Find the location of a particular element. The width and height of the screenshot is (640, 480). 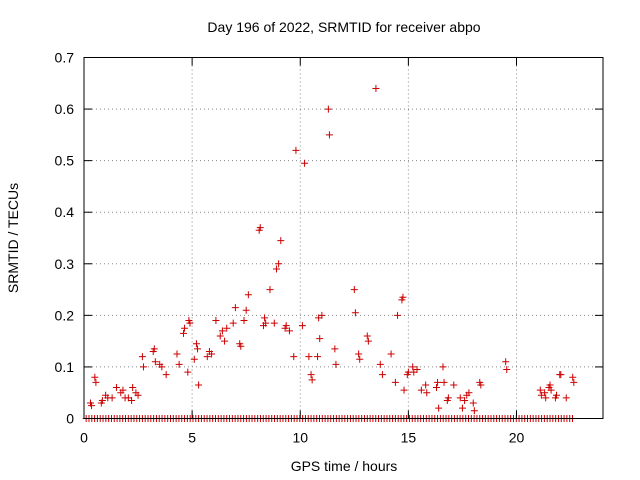

y-tick-labels: 0 0.1 0.2 0.3 0.4 0.5 0.6 0.7 is located at coordinates (65, 238).